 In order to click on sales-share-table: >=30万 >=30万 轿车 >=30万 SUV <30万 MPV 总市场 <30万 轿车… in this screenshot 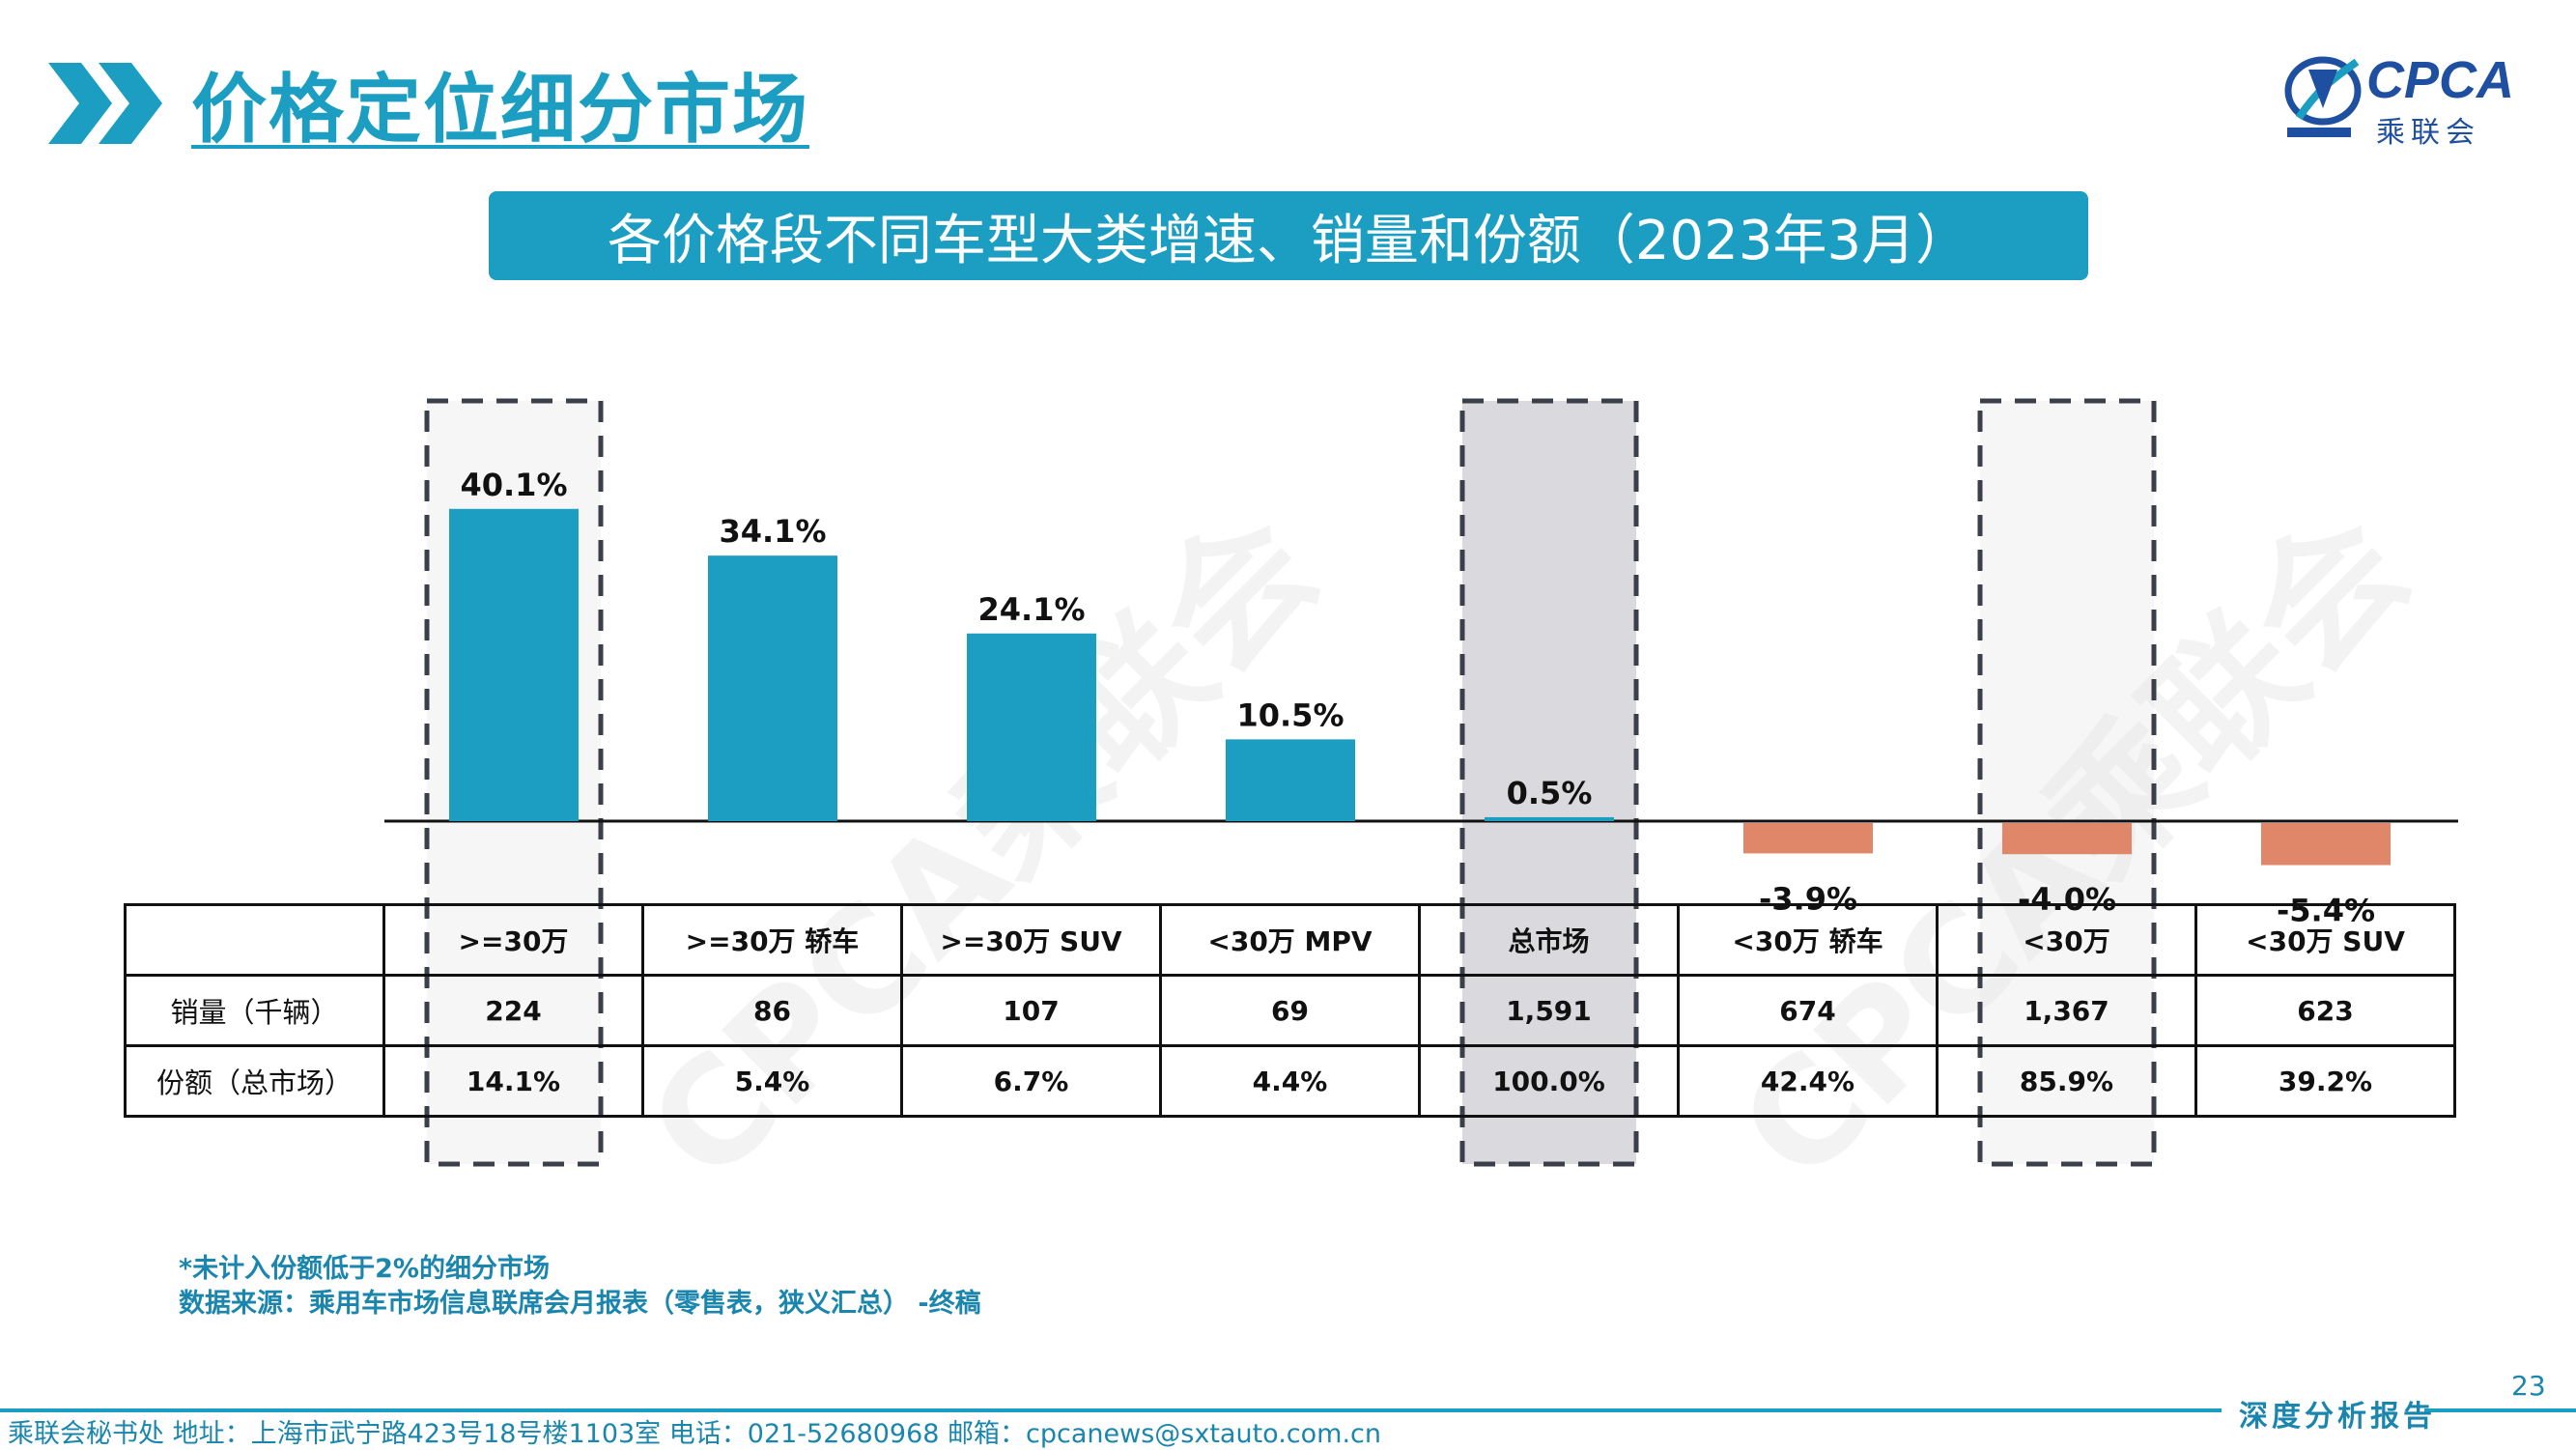, I will do `click(1290, 1011)`.